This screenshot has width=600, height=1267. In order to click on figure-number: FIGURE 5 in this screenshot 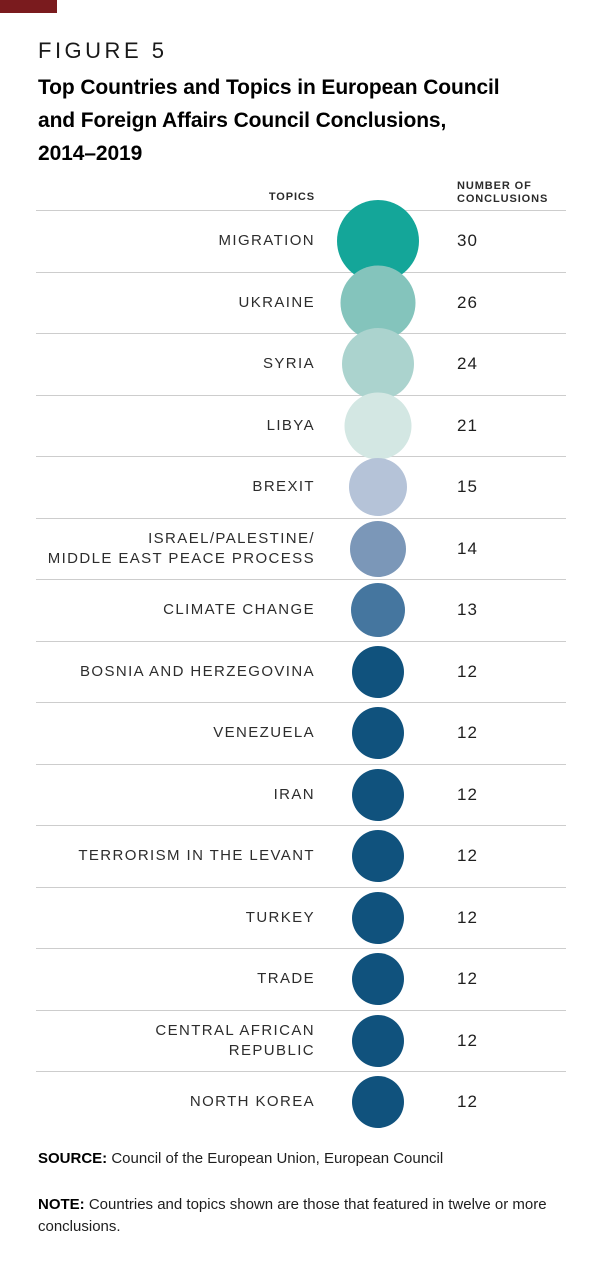, I will do `click(103, 50)`.